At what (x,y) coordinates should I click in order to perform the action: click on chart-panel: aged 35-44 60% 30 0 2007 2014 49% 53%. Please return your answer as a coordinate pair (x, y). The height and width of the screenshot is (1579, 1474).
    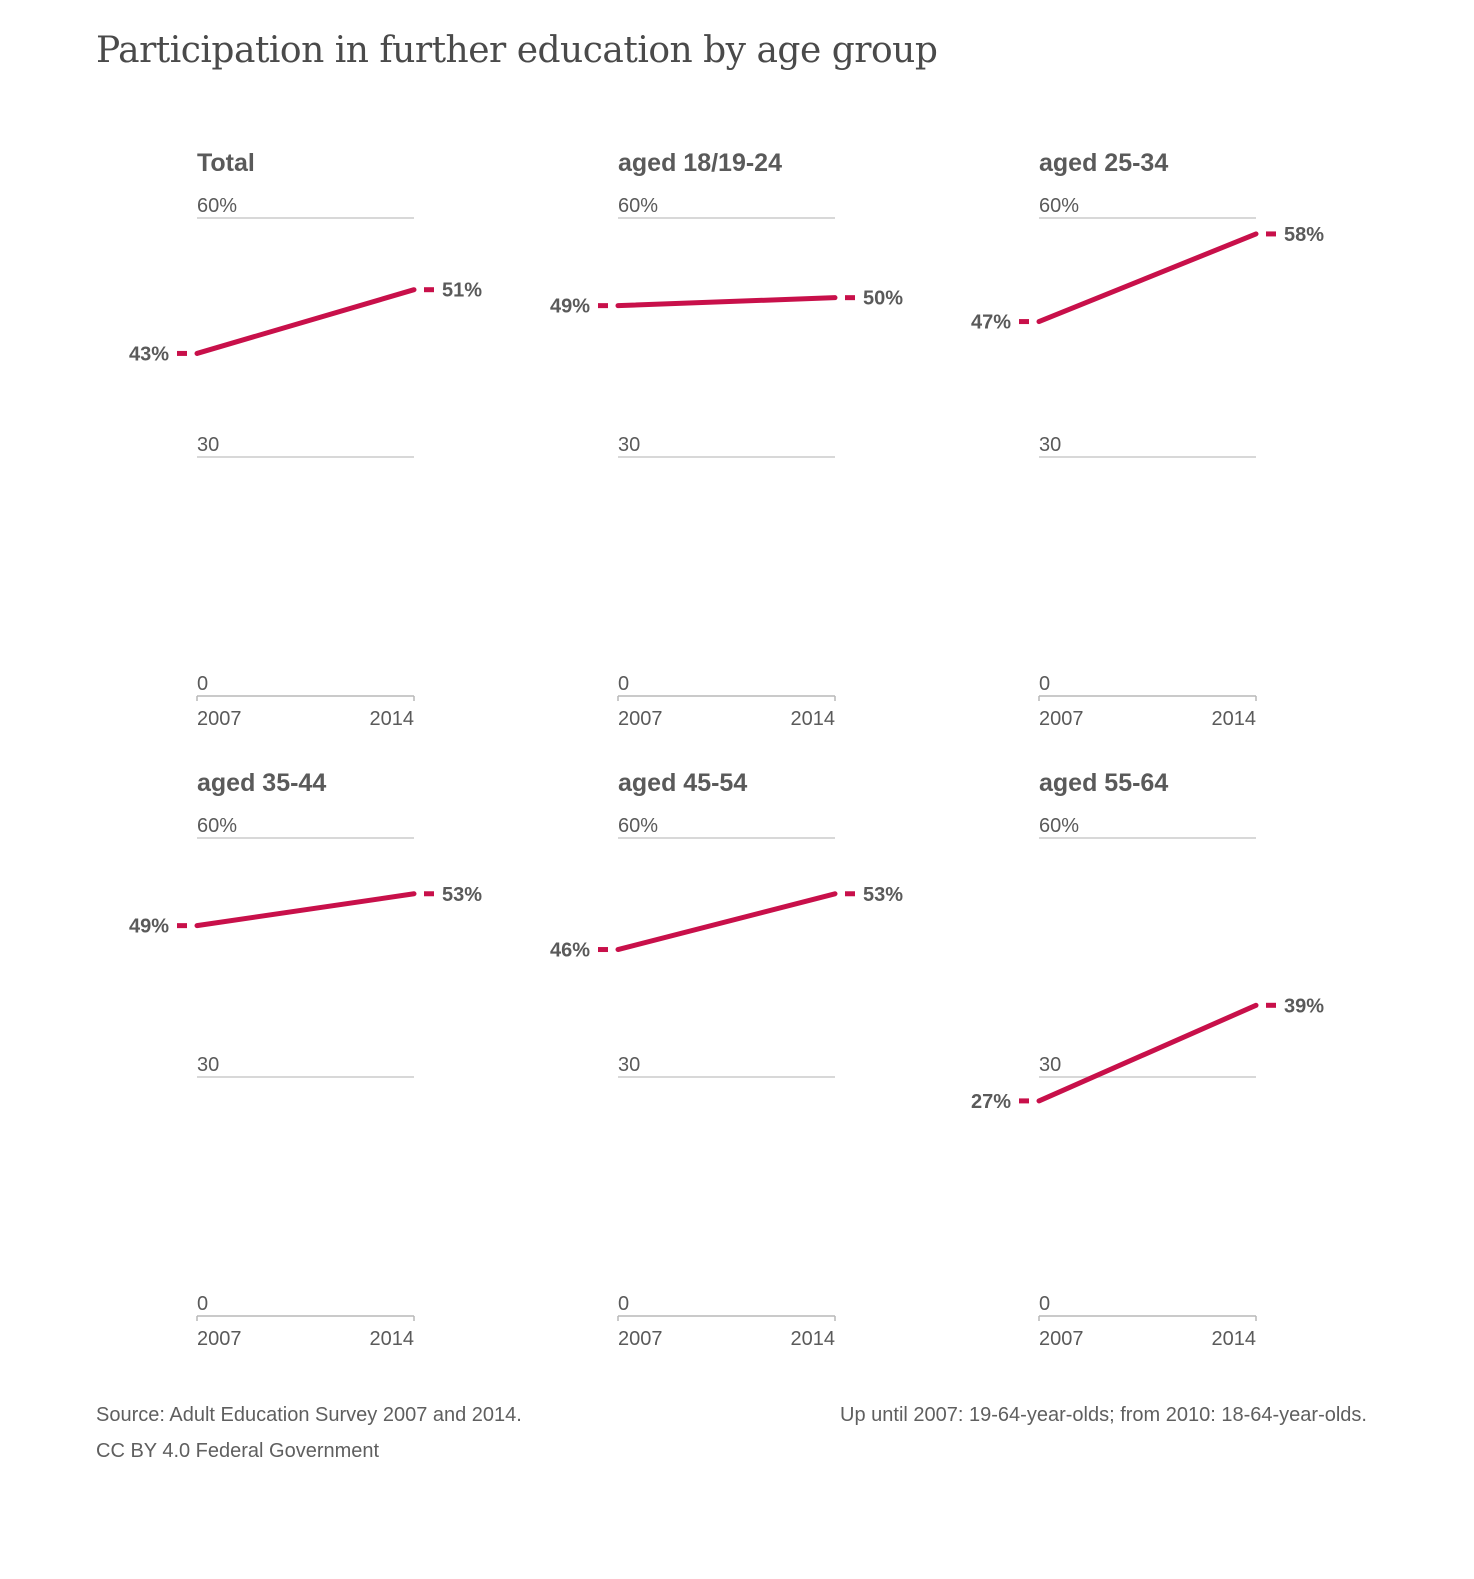
    Looking at the image, I should click on (305, 1059).